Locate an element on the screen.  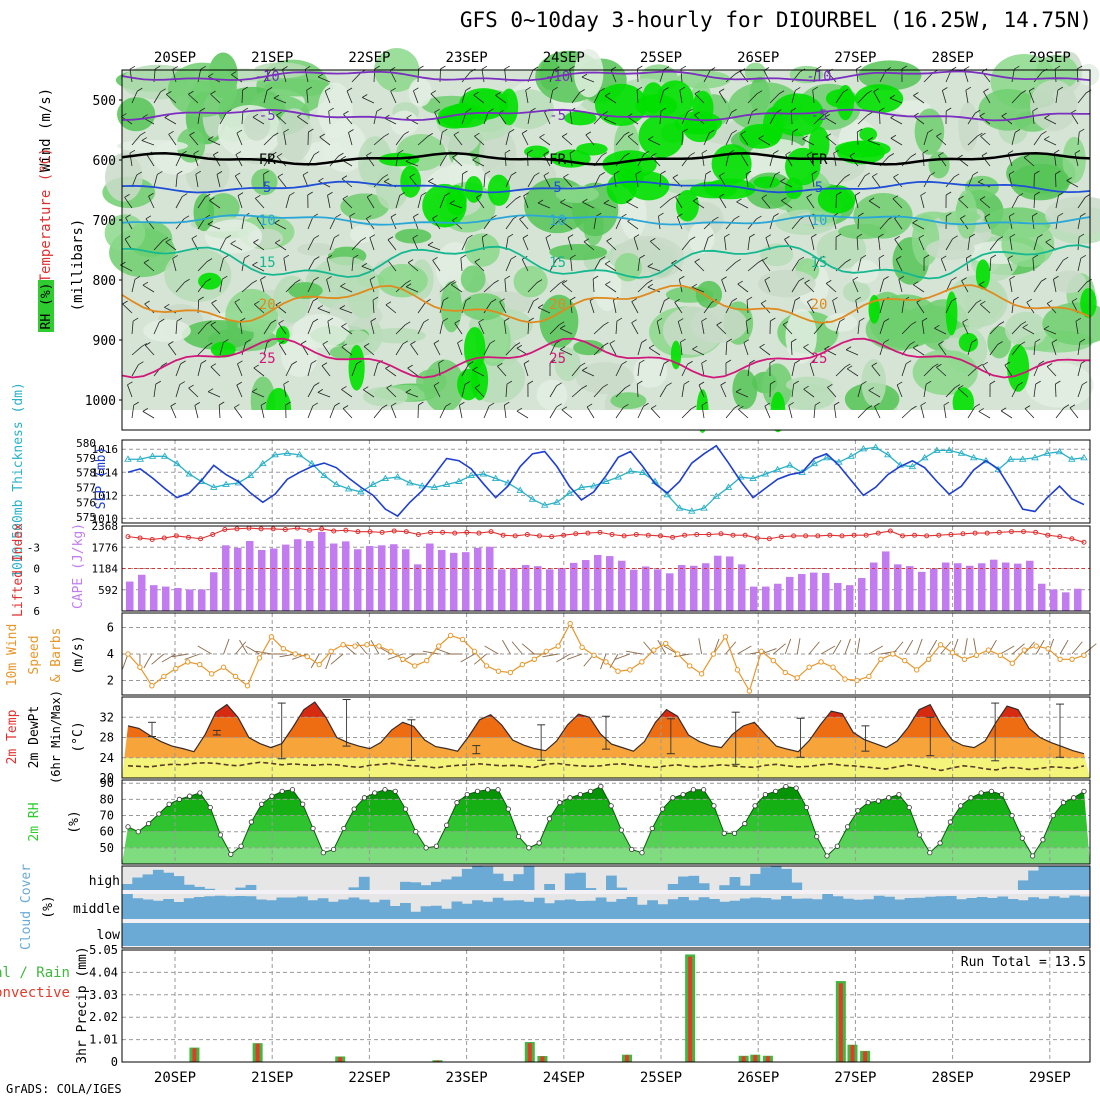
slp-tick-label: 1014 is located at coordinates (105, 472).